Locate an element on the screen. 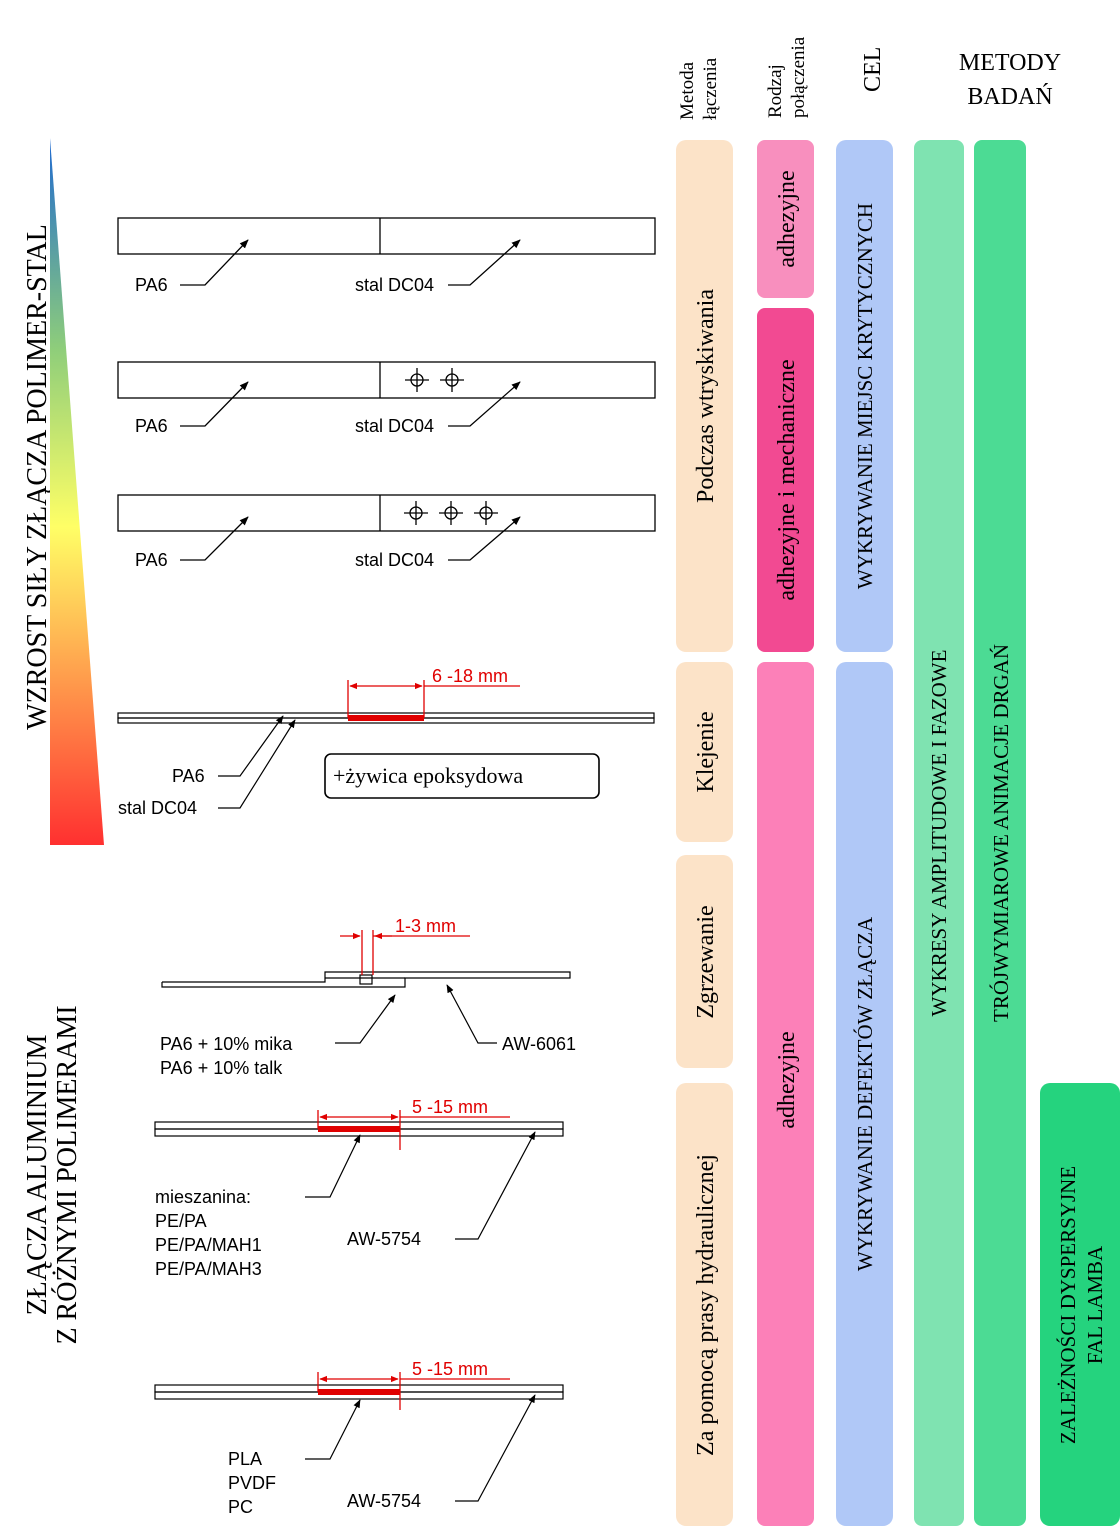 This screenshot has width=1120, height=1530. bar-zgrzewanie-label: Zgrzewanie is located at coordinates (706, 961).